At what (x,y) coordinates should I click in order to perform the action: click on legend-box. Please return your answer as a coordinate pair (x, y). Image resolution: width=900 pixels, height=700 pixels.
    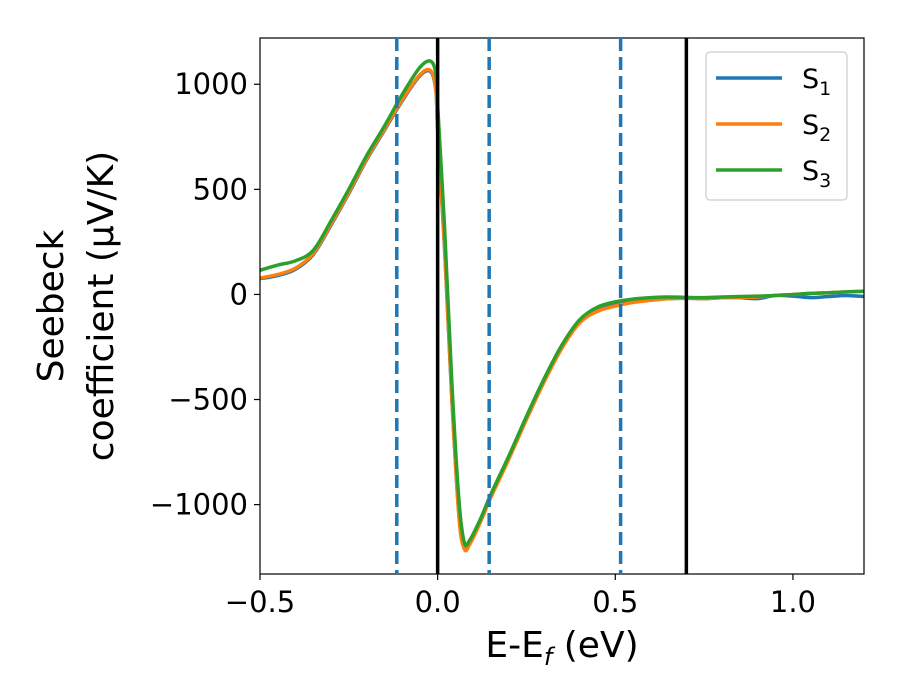
    Looking at the image, I should click on (776, 126).